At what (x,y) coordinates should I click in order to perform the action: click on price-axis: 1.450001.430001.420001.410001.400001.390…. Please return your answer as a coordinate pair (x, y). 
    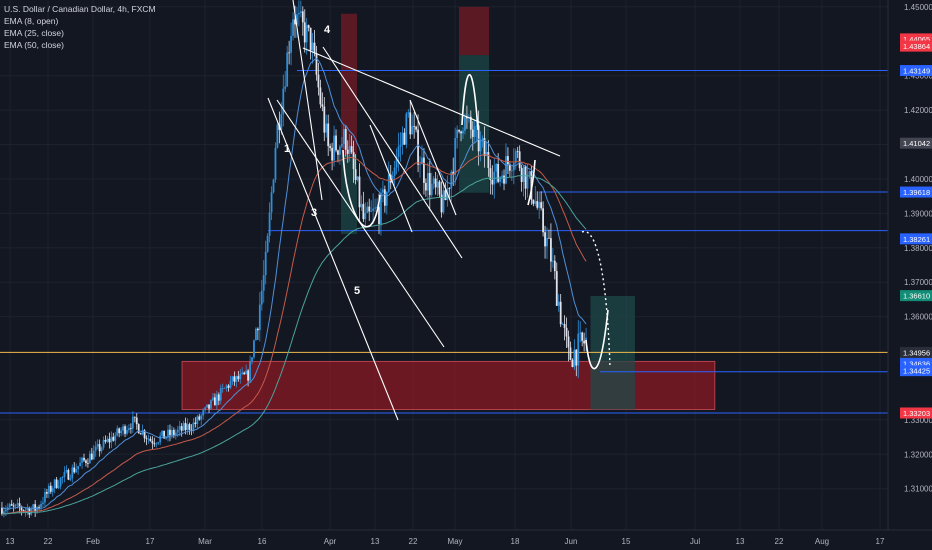
    Looking at the image, I should click on (909, 275).